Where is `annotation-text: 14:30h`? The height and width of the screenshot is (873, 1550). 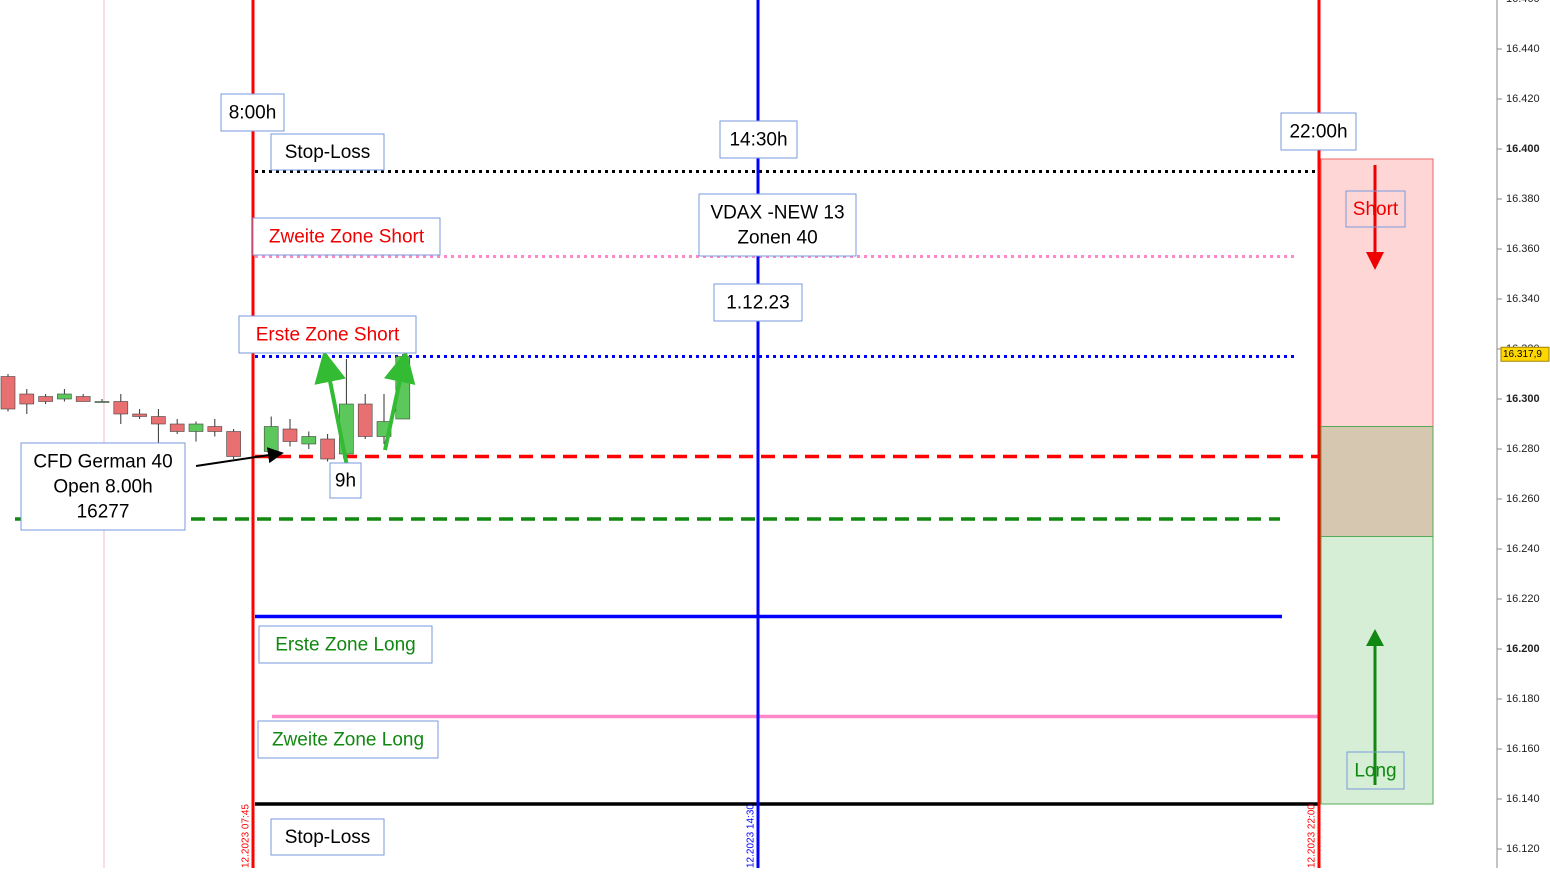
annotation-text: 14:30h is located at coordinates (758, 140).